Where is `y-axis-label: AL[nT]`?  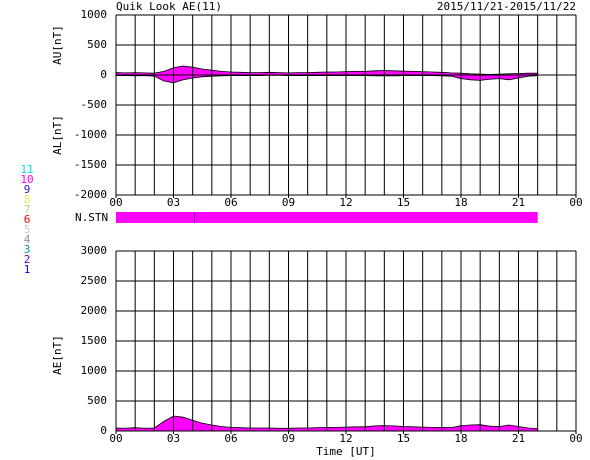 y-axis-label: AL[nT] is located at coordinates (57, 135).